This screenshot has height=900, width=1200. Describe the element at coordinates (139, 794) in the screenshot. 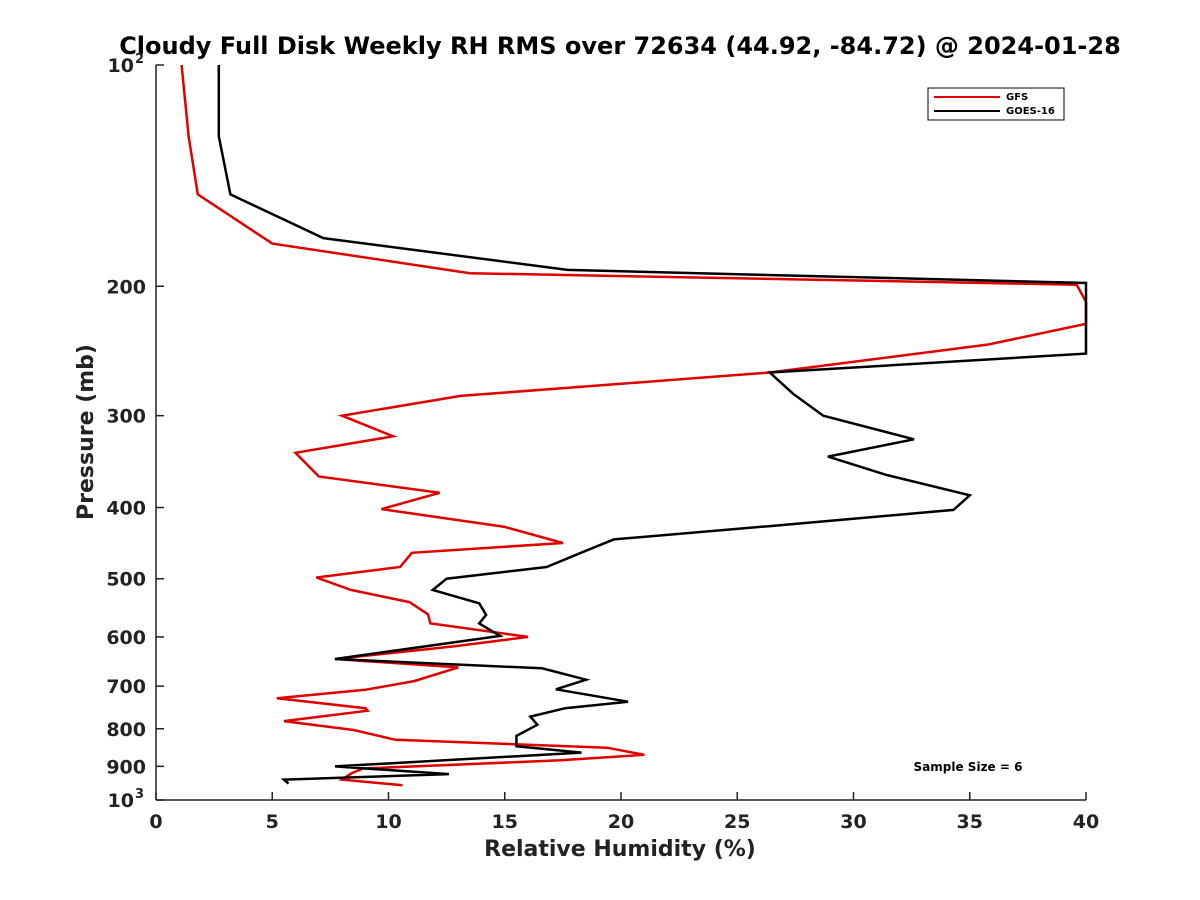

I see `y-tick-exponent: 3` at that location.